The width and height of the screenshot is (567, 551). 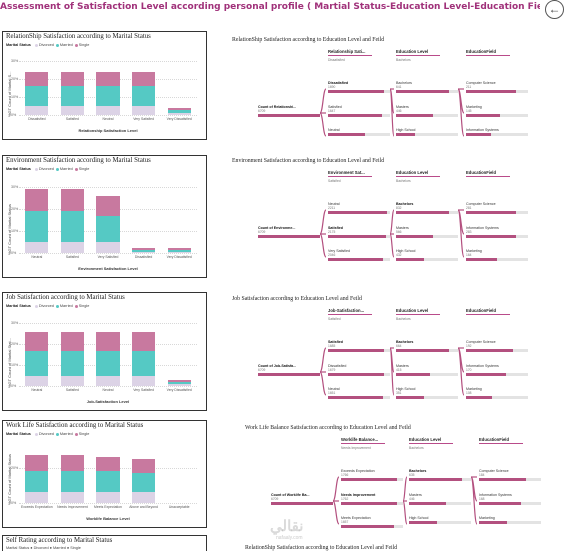 What do you see at coordinates (440, 499) in the screenshot?
I see `tree-node: Masters 446` at bounding box center [440, 499].